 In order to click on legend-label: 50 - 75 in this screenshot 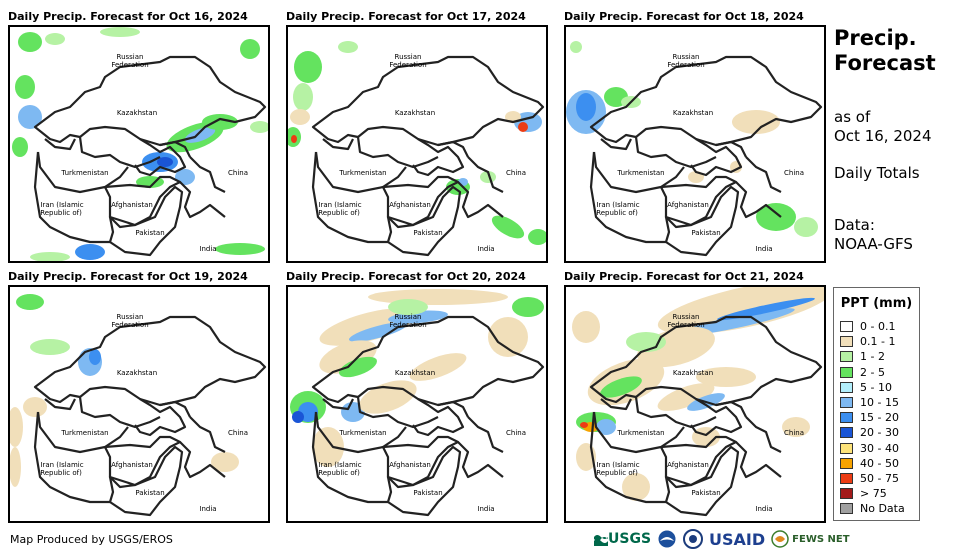, I will do `click(879, 478)`.